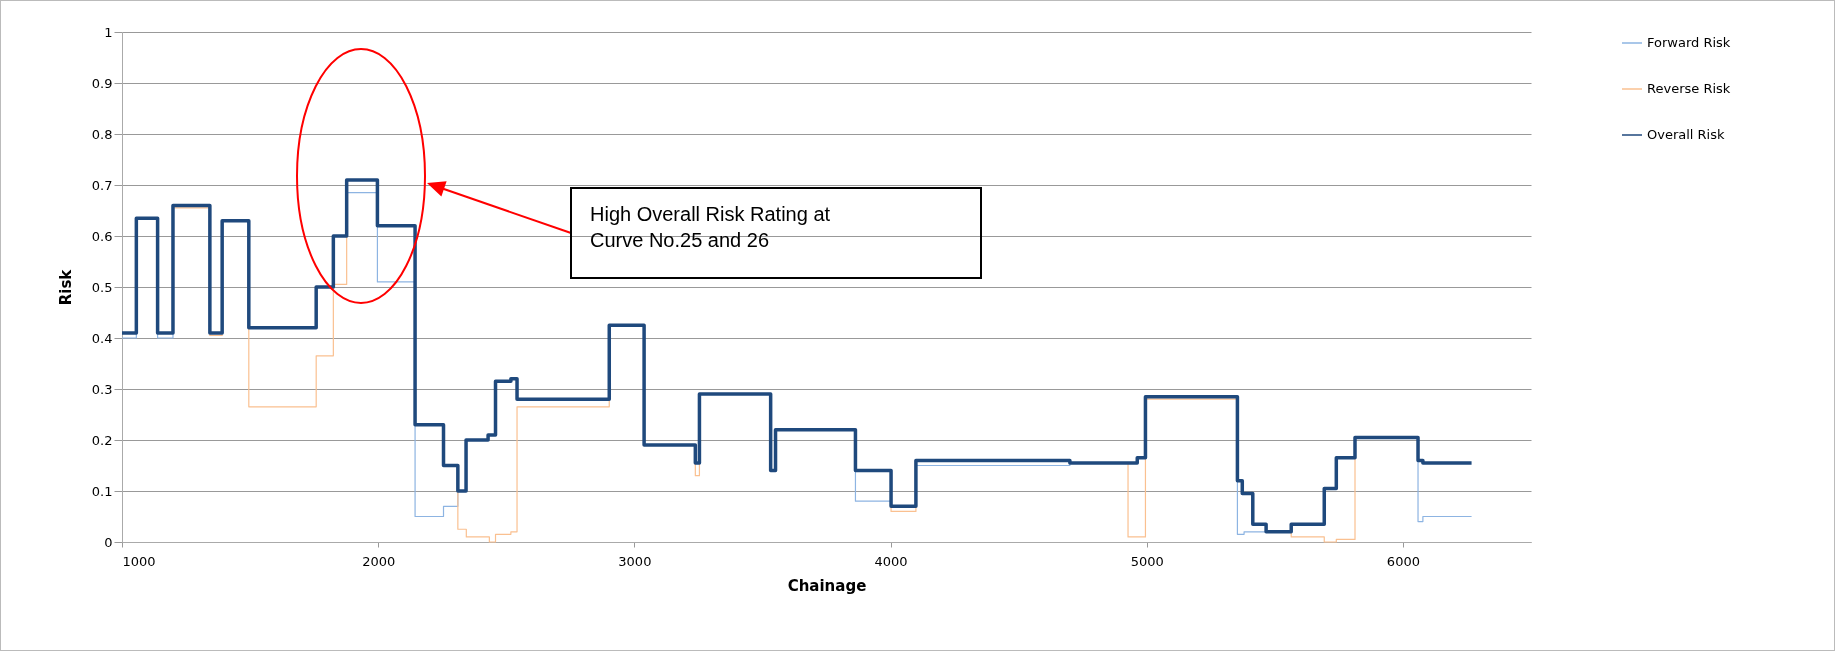 This screenshot has width=1835, height=651. I want to click on y-tick-label: 0.2, so click(102, 440).